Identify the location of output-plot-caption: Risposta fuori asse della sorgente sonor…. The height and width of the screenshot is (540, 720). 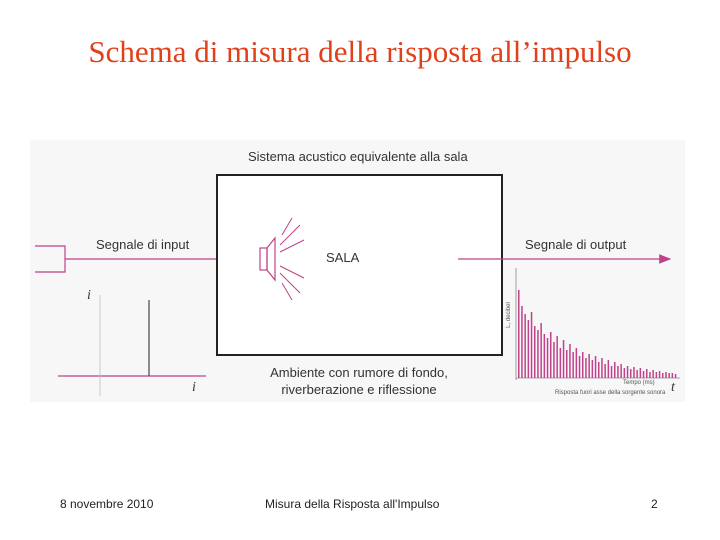
(610, 393).